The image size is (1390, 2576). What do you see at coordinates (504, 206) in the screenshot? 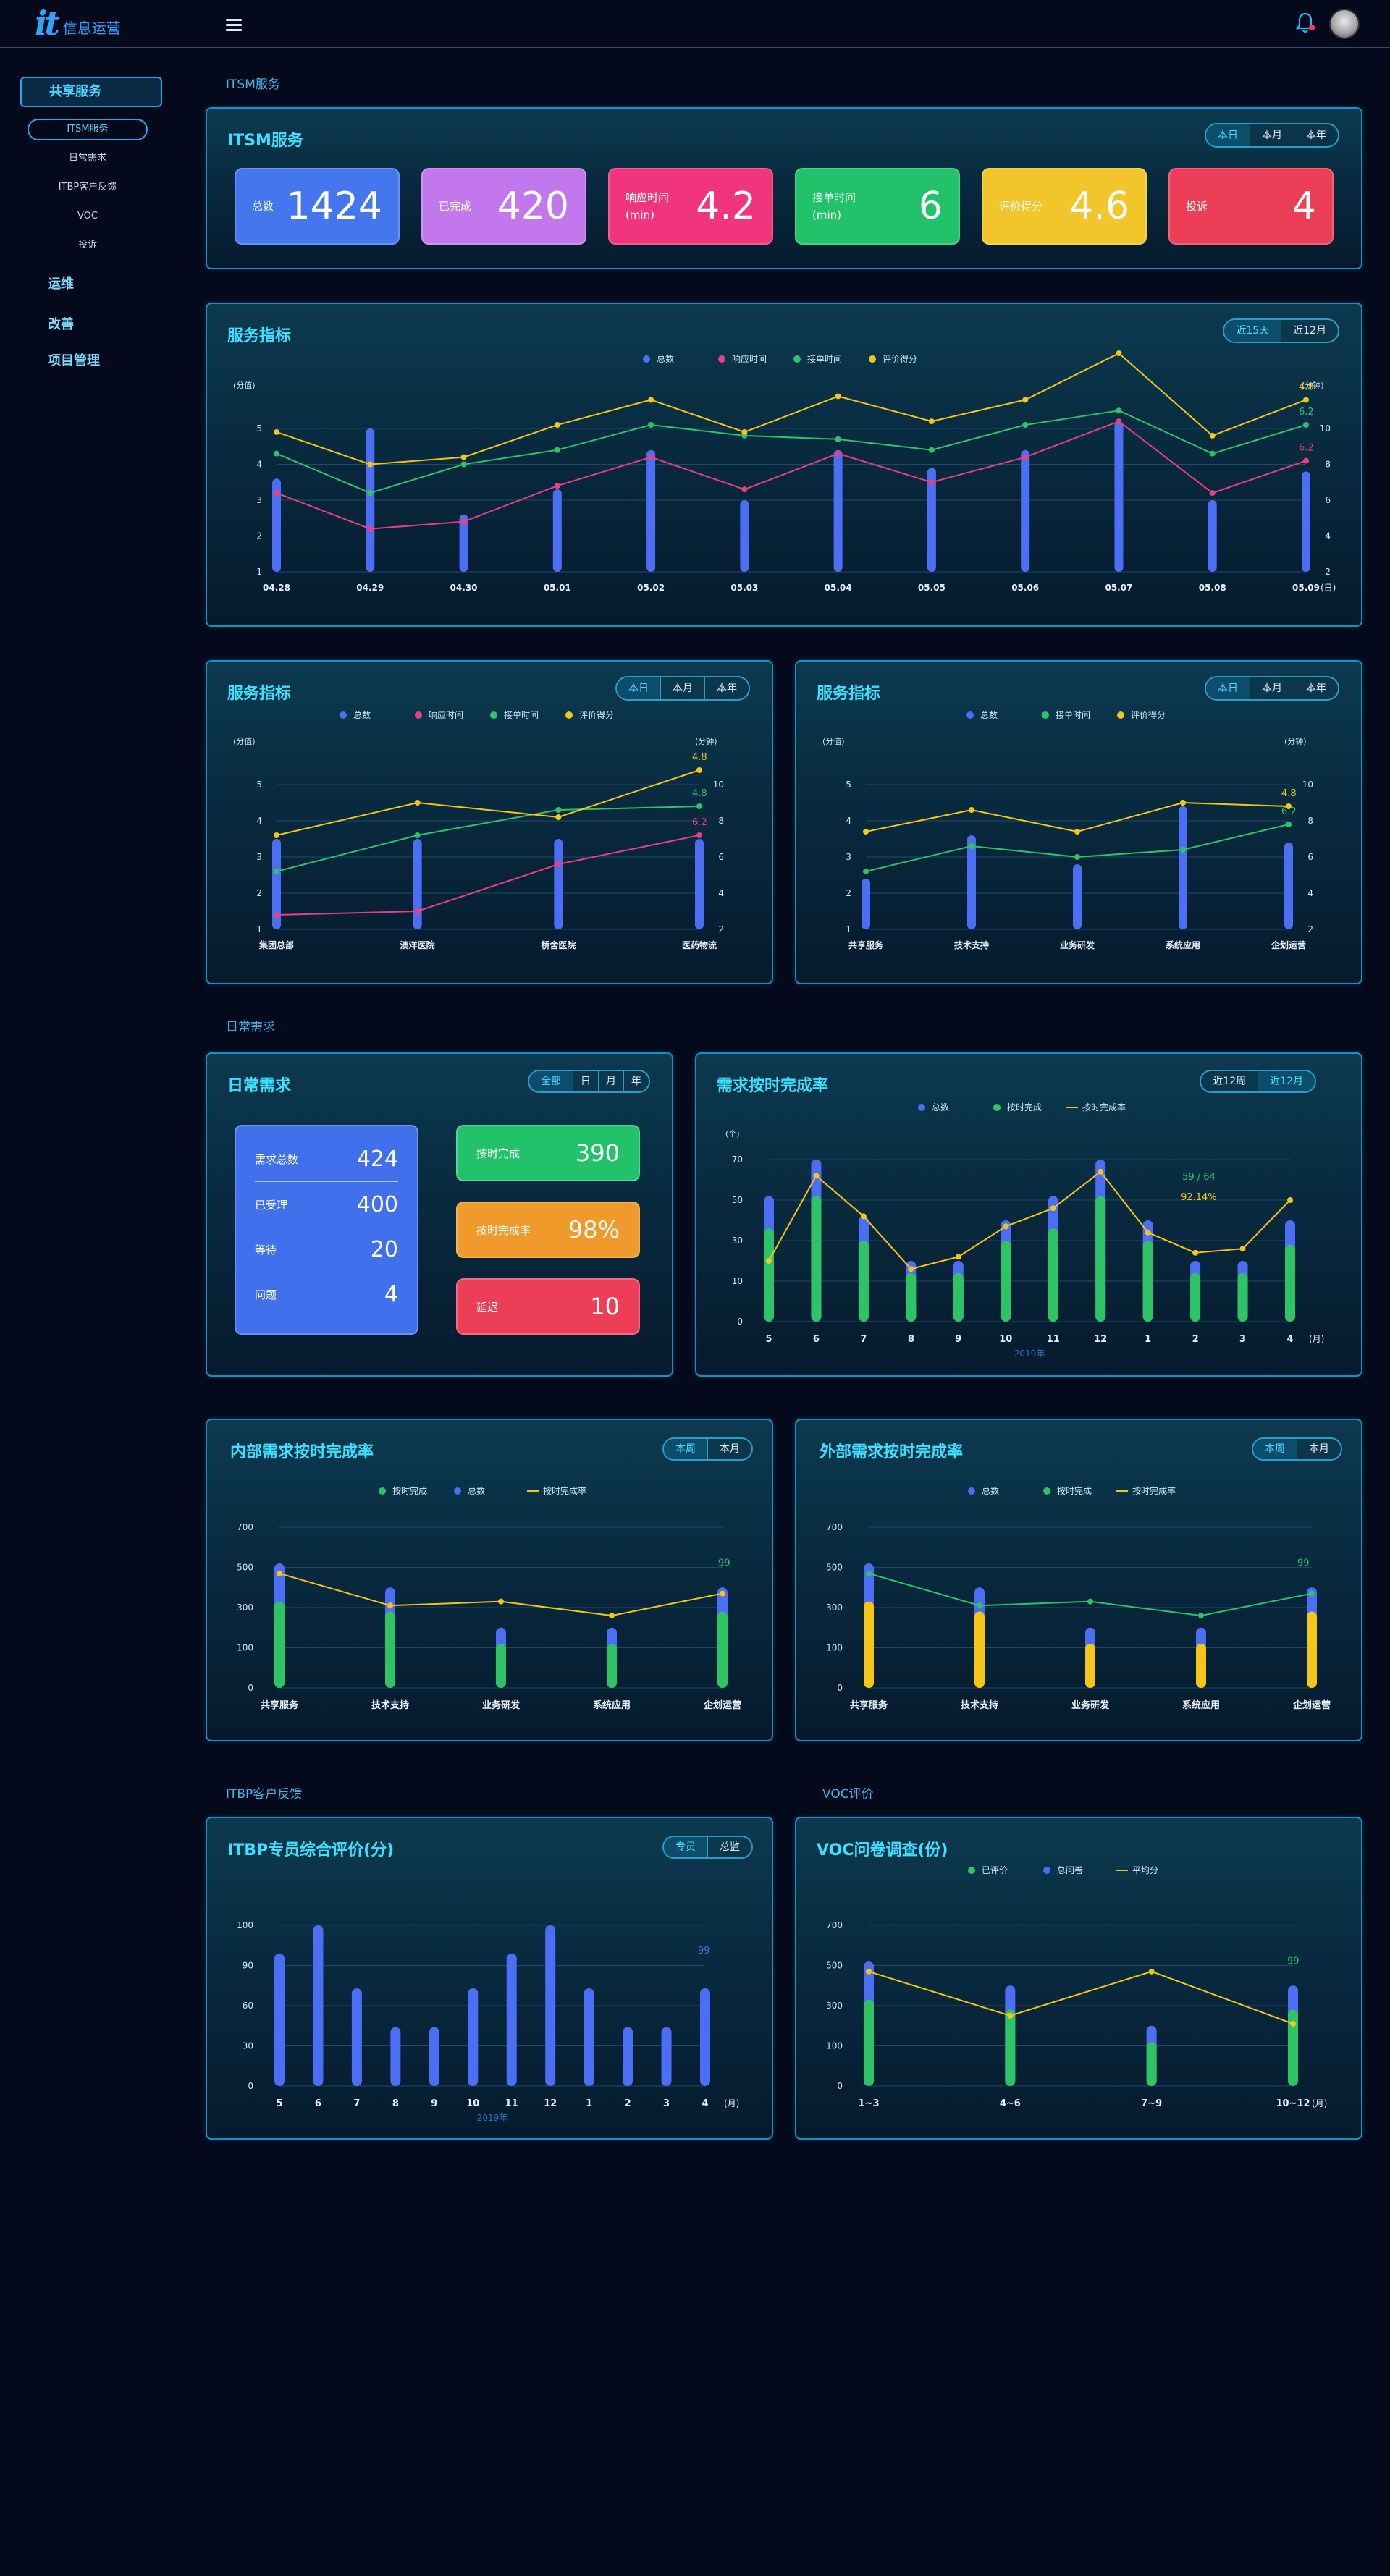
I see `kpi-completed: 已完成 420` at bounding box center [504, 206].